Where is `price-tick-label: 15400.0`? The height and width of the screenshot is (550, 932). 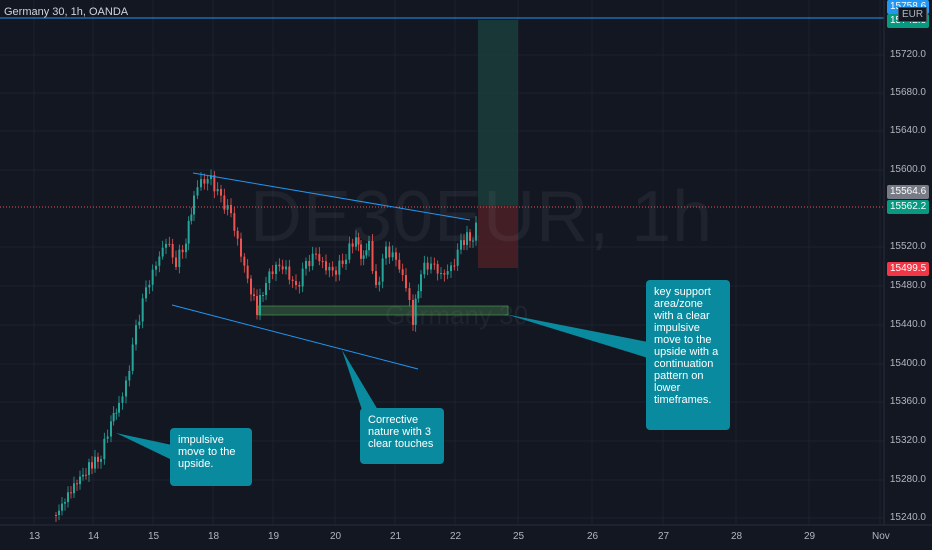 price-tick-label: 15400.0 is located at coordinates (907, 363).